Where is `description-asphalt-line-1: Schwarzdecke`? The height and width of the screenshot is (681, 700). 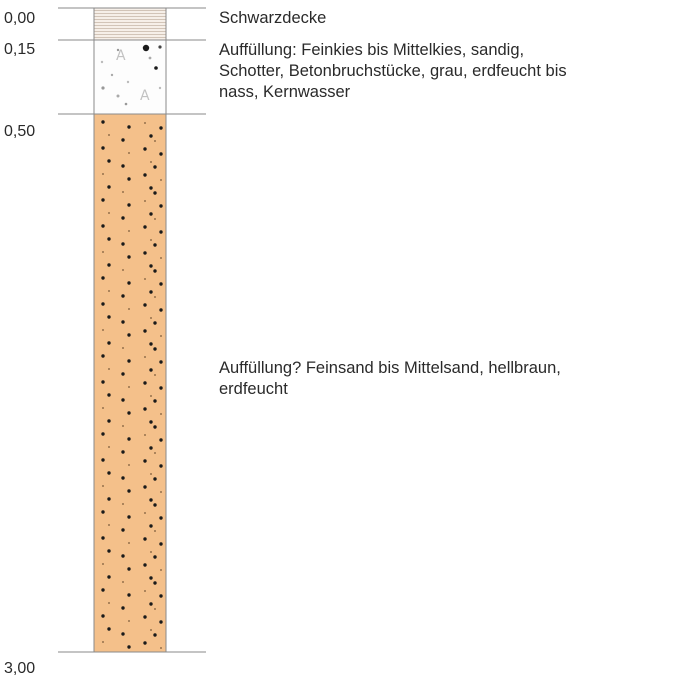
description-asphalt-line-1: Schwarzdecke is located at coordinates (273, 18).